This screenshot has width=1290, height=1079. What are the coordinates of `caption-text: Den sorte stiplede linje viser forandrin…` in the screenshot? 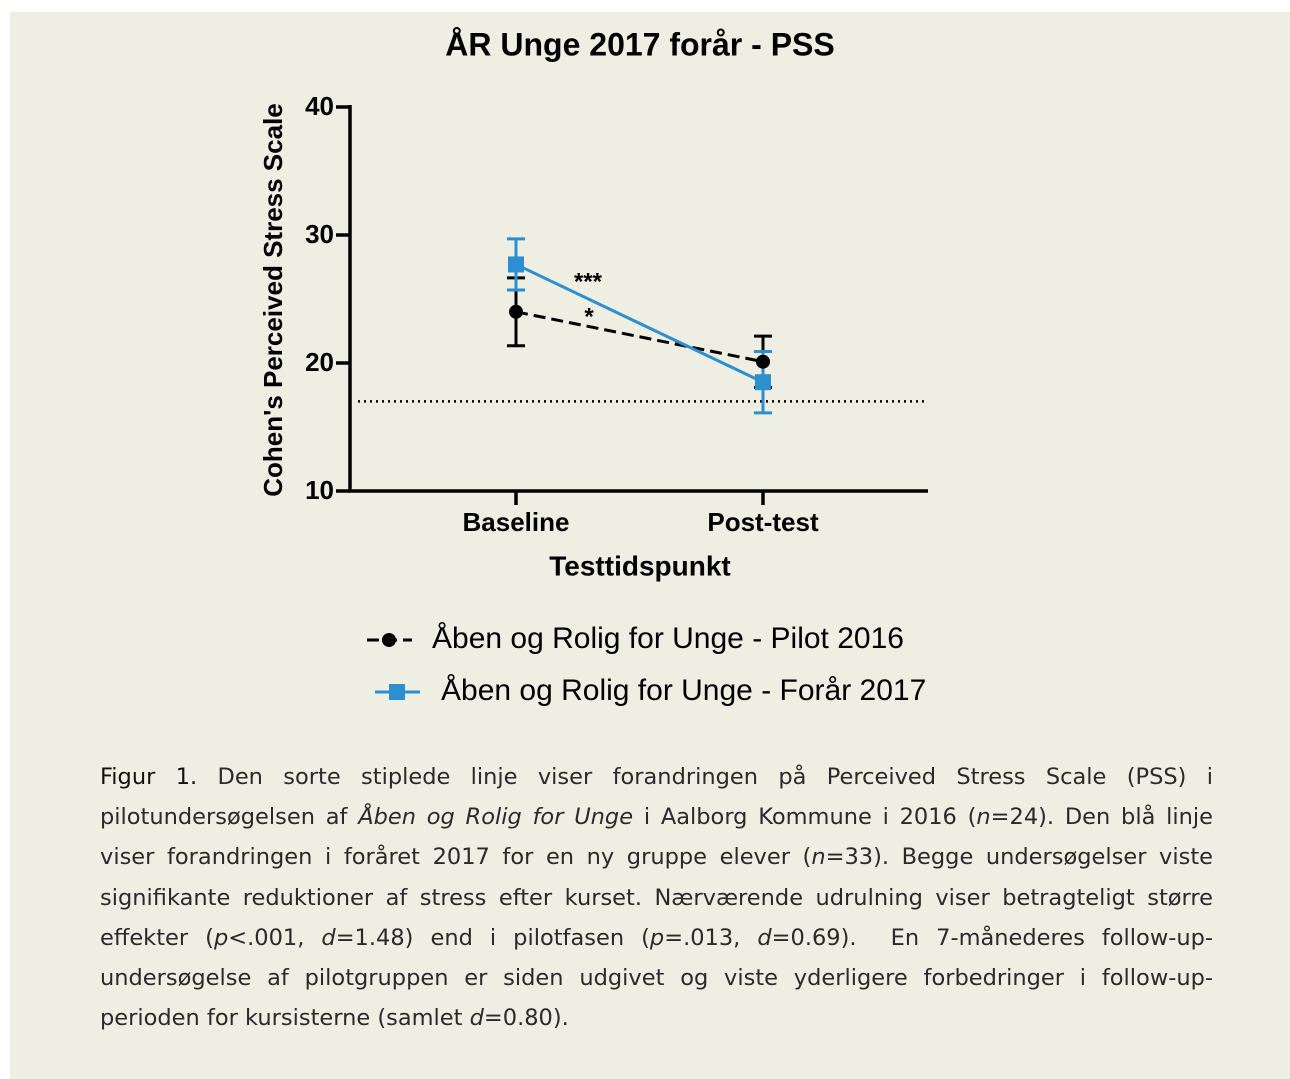 It's located at (660, 797).